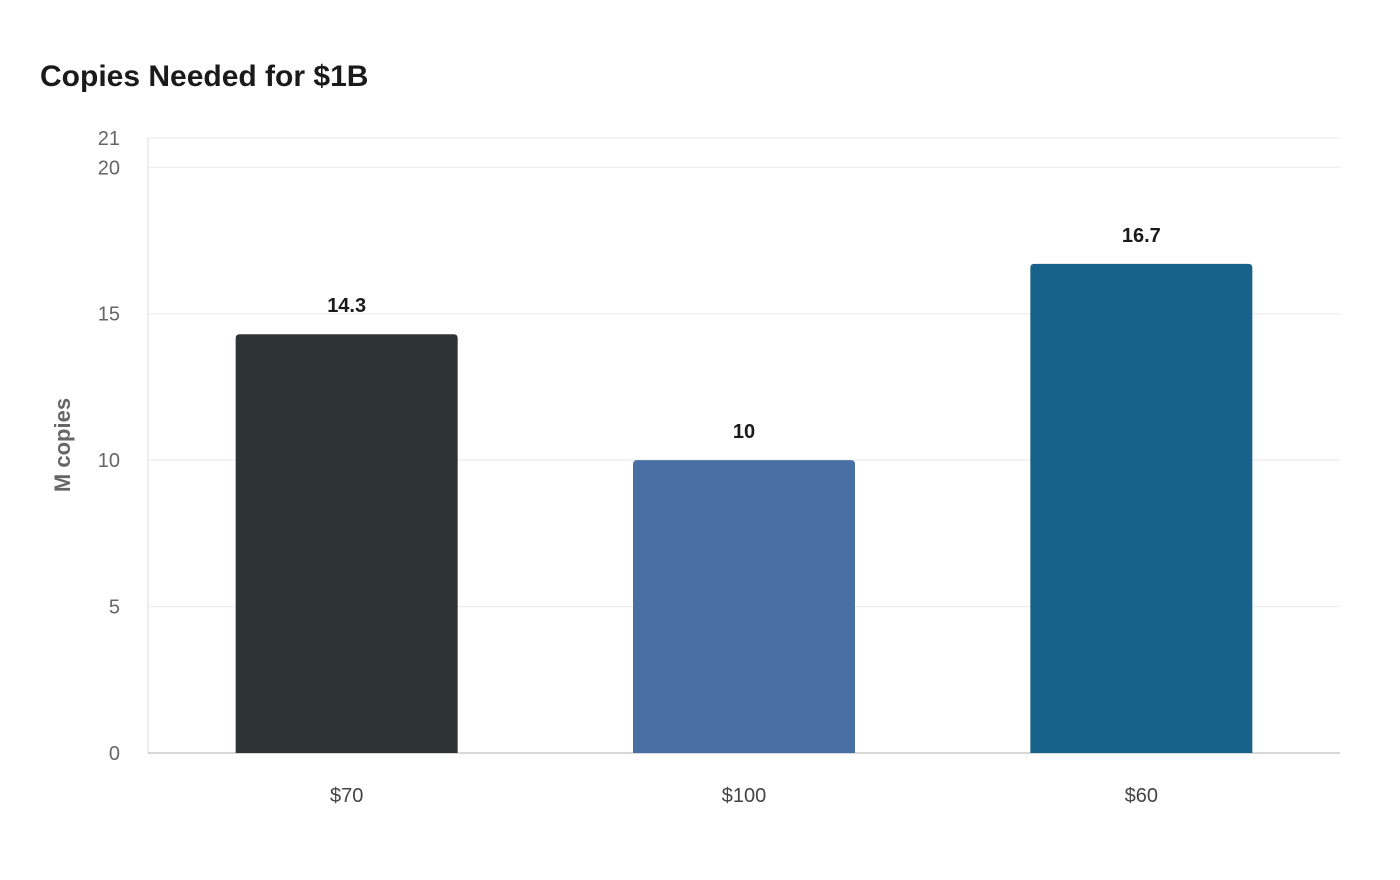  Describe the element at coordinates (204, 76) in the screenshot. I see `chart-title: Copies Needed for $1B` at that location.